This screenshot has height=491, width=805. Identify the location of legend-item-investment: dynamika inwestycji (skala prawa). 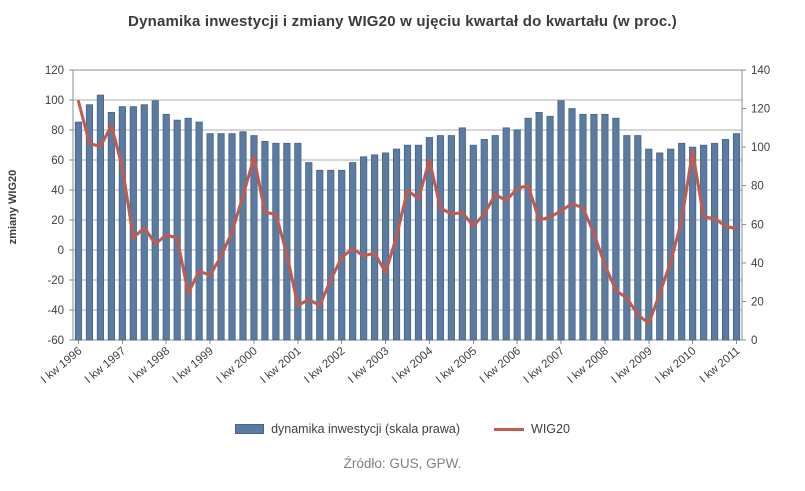
(347, 429).